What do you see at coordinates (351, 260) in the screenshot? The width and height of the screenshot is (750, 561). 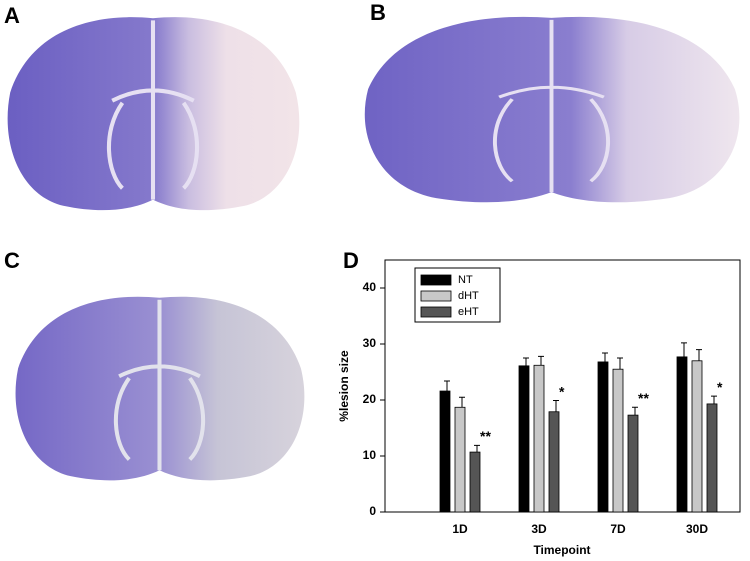 I see `panel-label: D` at bounding box center [351, 260].